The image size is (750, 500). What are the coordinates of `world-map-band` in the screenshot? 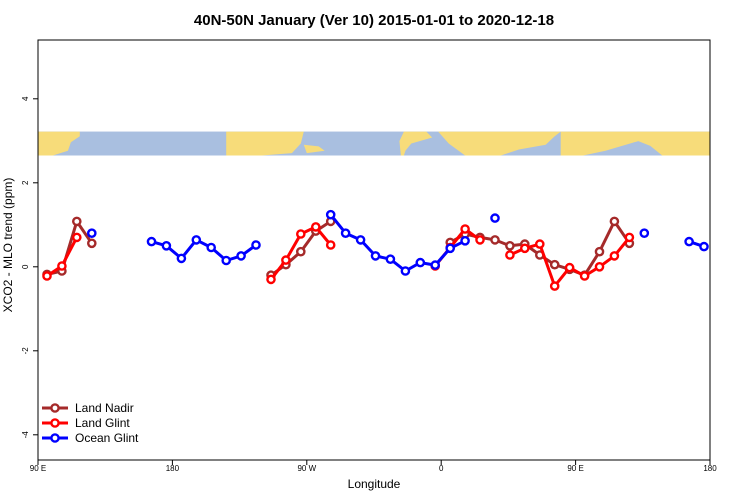 It's located at (374, 143).